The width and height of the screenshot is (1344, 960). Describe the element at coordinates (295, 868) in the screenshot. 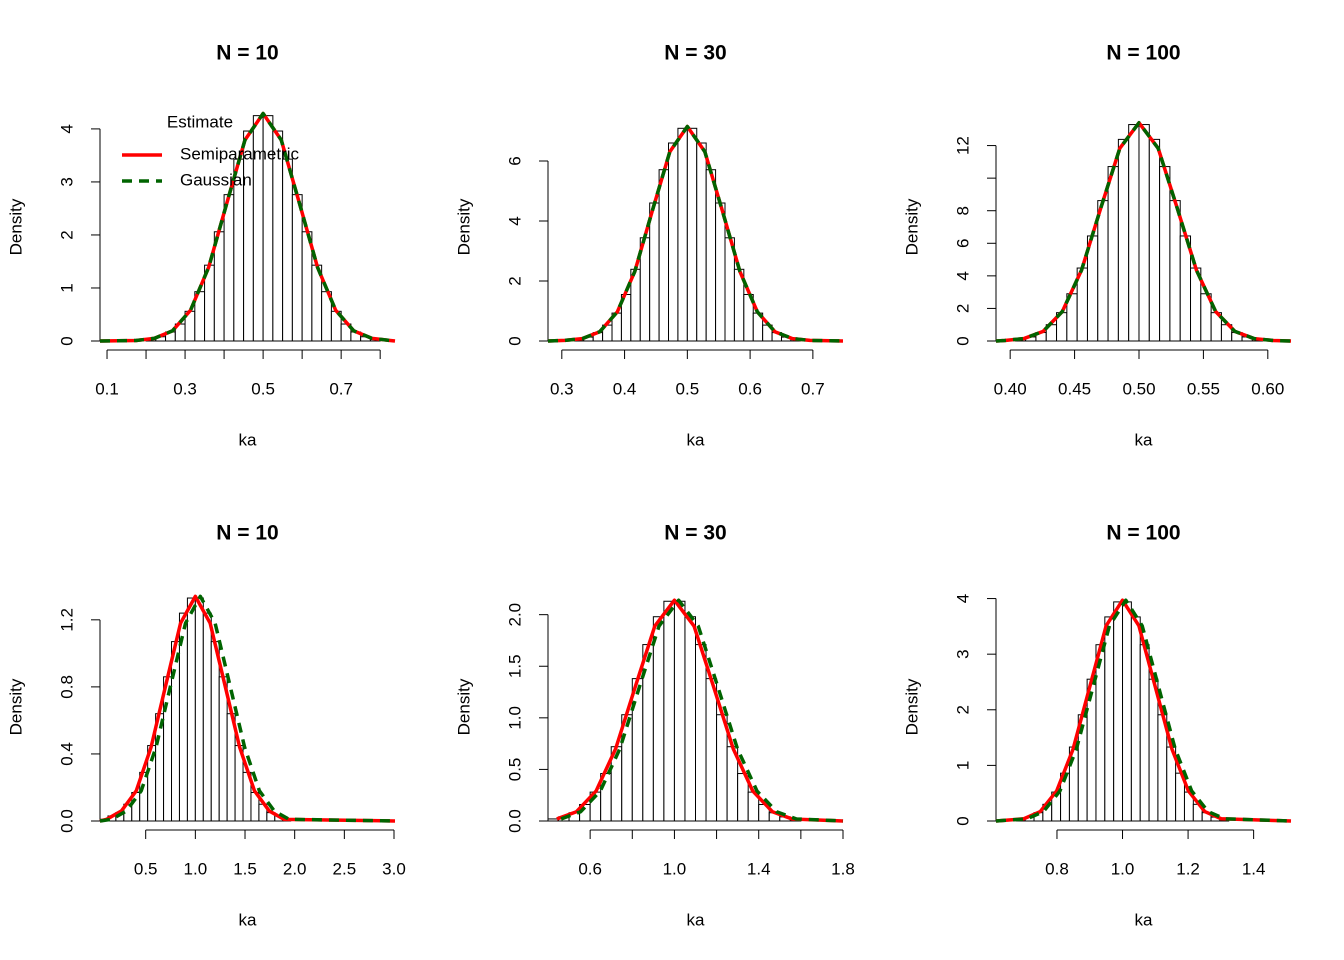

I see `x-tick-label: 2.0` at that location.